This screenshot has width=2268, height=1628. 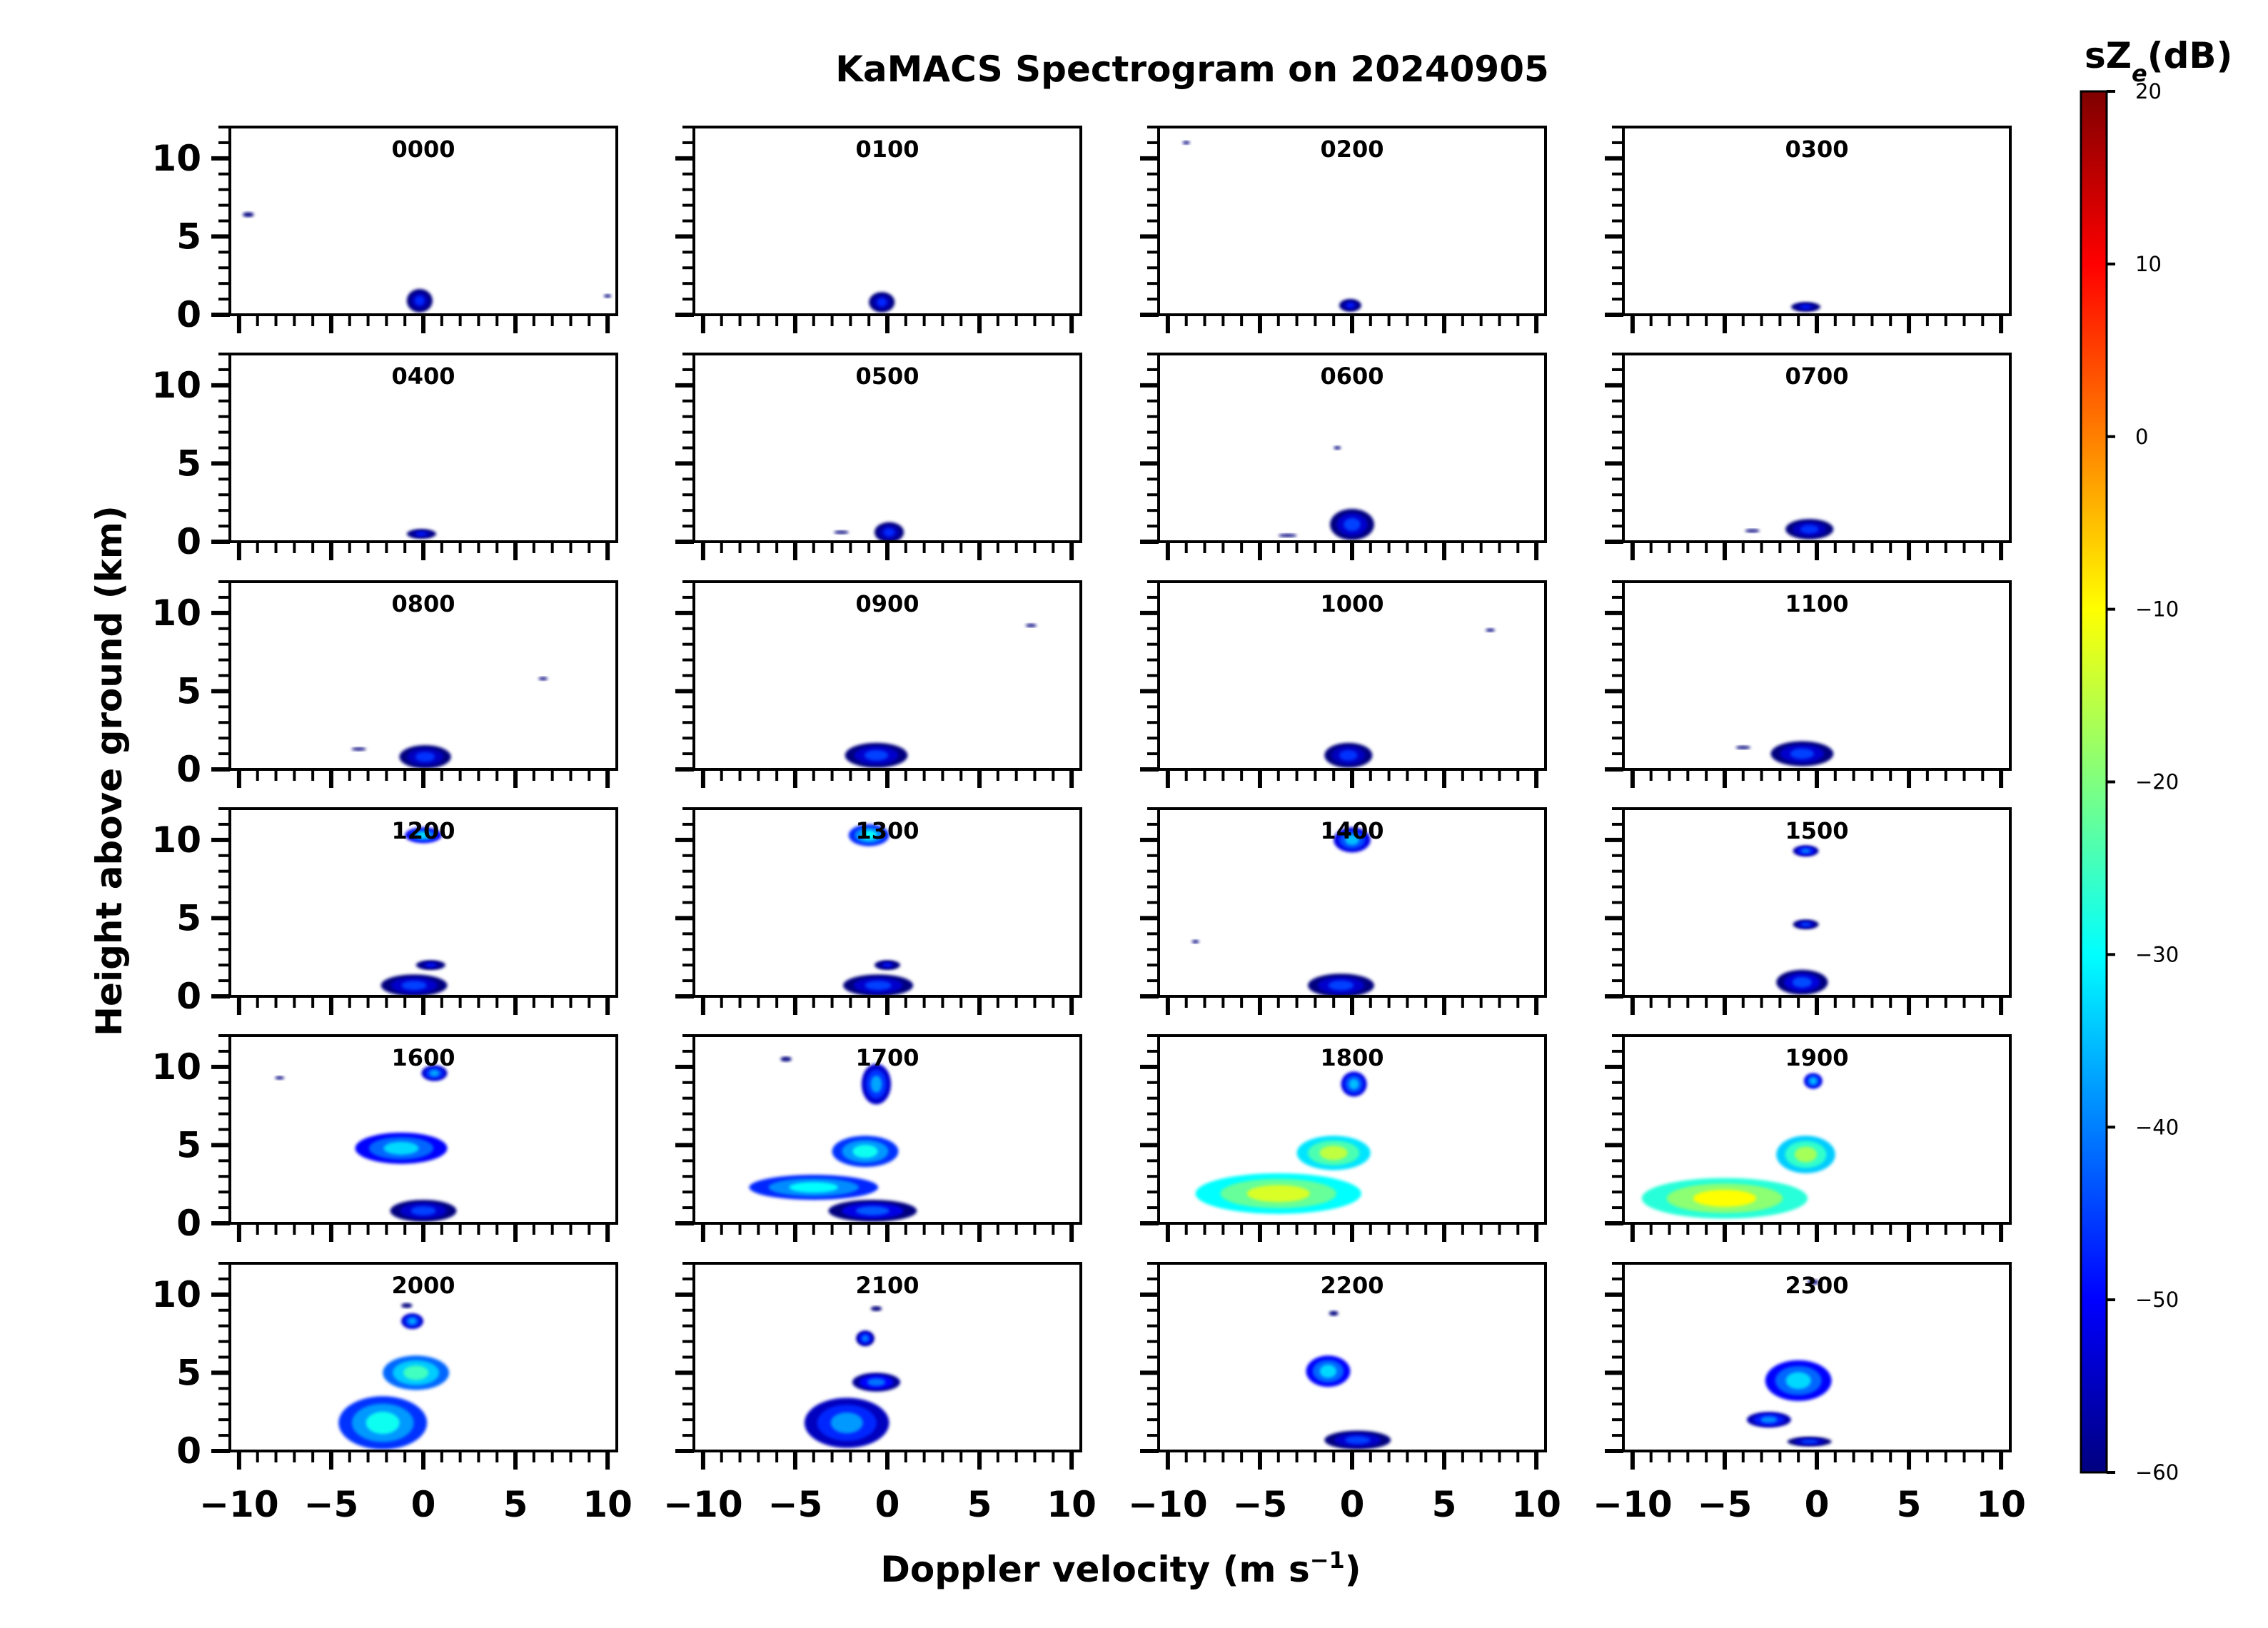 I want to click on panel-label: 2000, so click(x=423, y=1285).